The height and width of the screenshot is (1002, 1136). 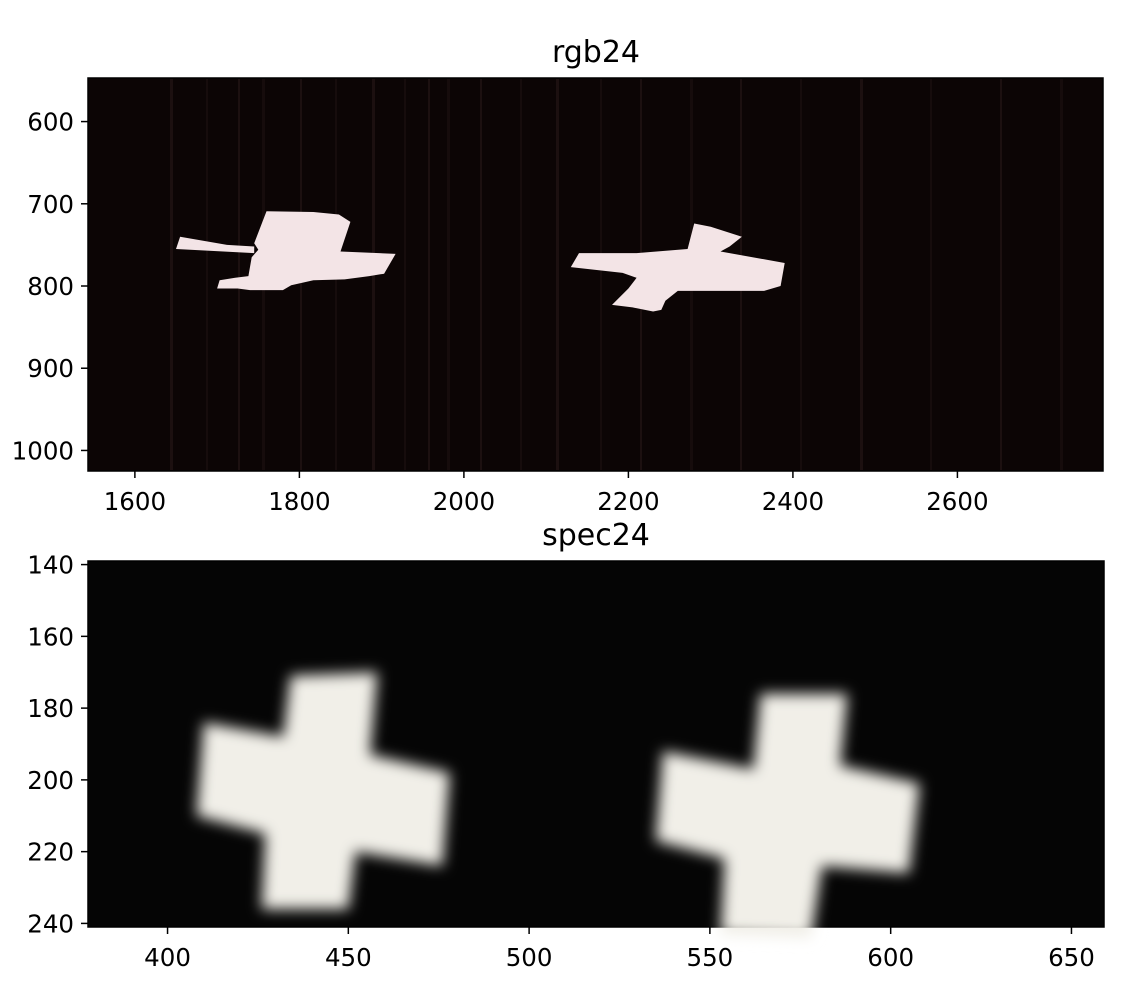 I want to click on y-axis: 600 700 800 900 1000, so click(x=50, y=286).